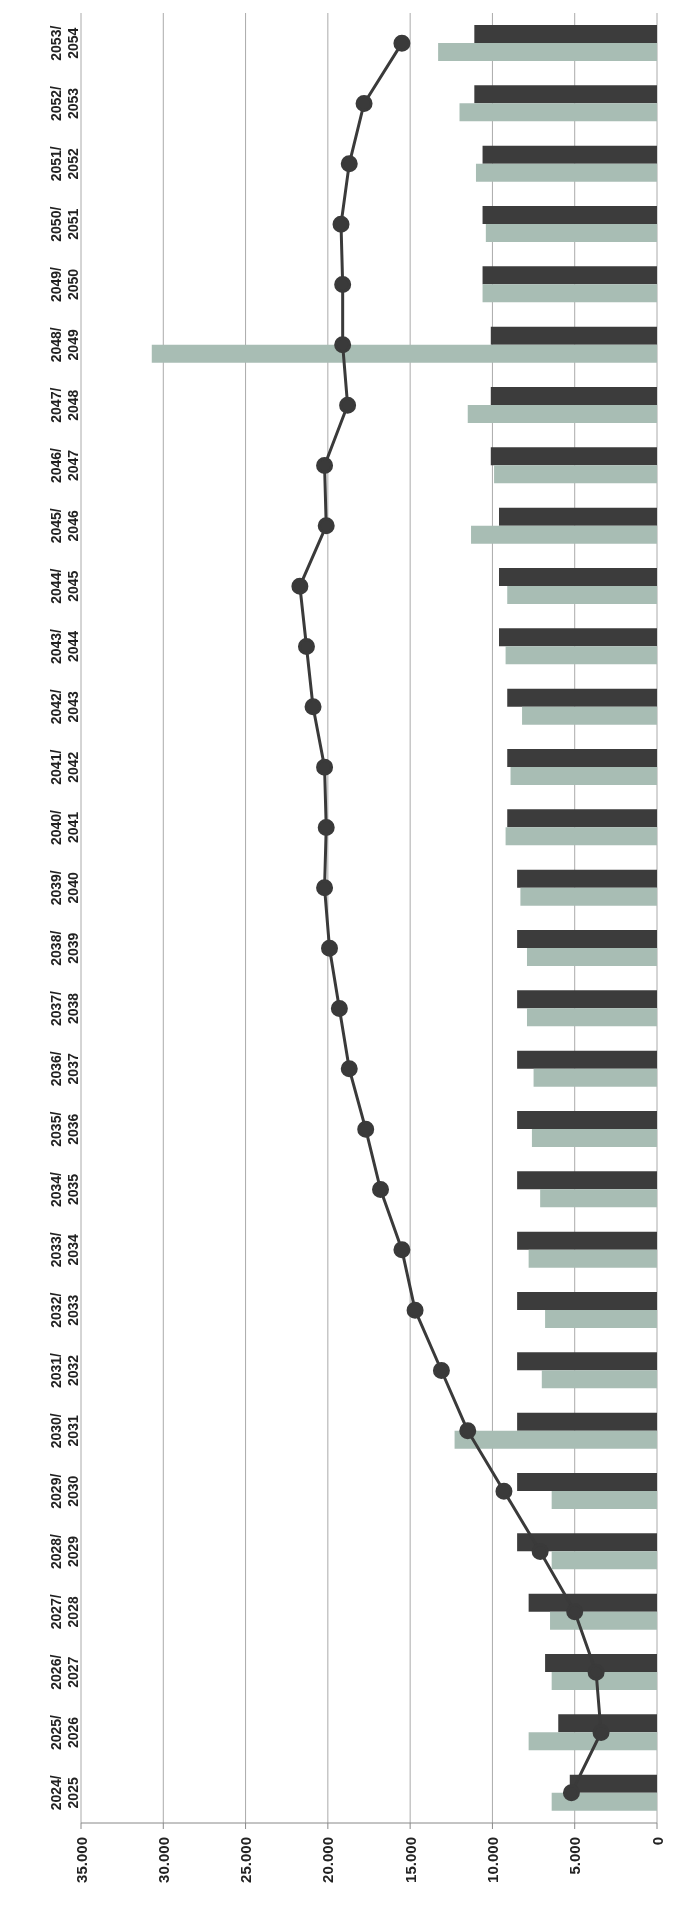 The height and width of the screenshot is (1913, 677). What do you see at coordinates (64, 1189) in the screenshot?
I see `y-tick-label: 2034/ 2035` at bounding box center [64, 1189].